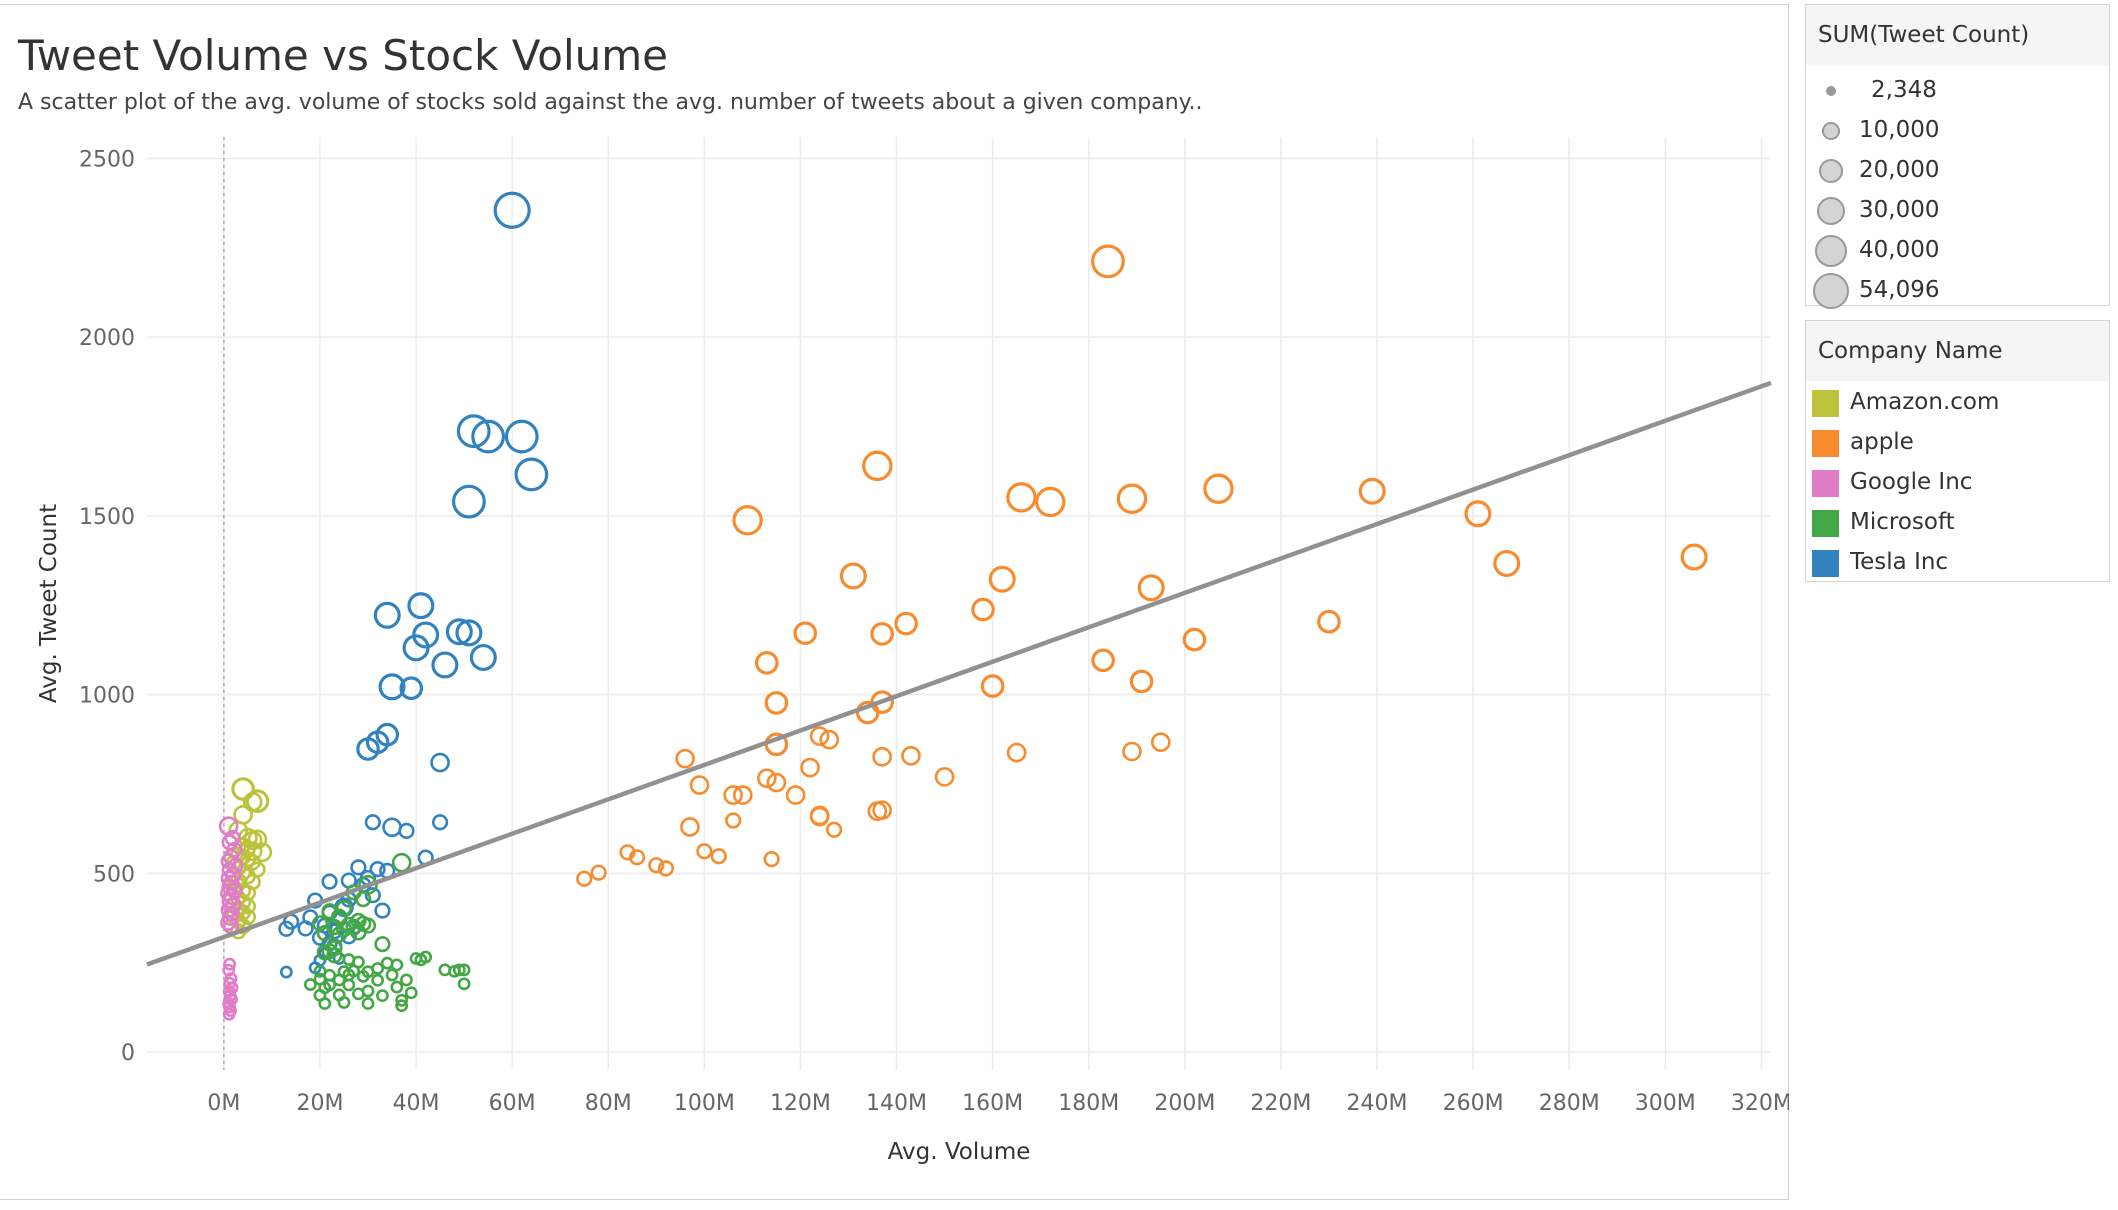 Image resolution: width=2118 pixels, height=1210 pixels. Describe the element at coordinates (1957, 403) in the screenshot. I see `color-legend-item: Amazon.com` at that location.